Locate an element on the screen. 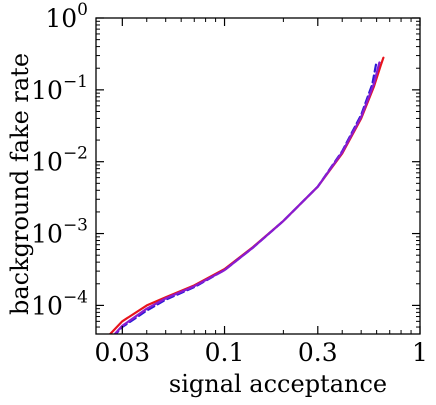  y-tick-label-exponent: −1 is located at coordinates (75, 82).